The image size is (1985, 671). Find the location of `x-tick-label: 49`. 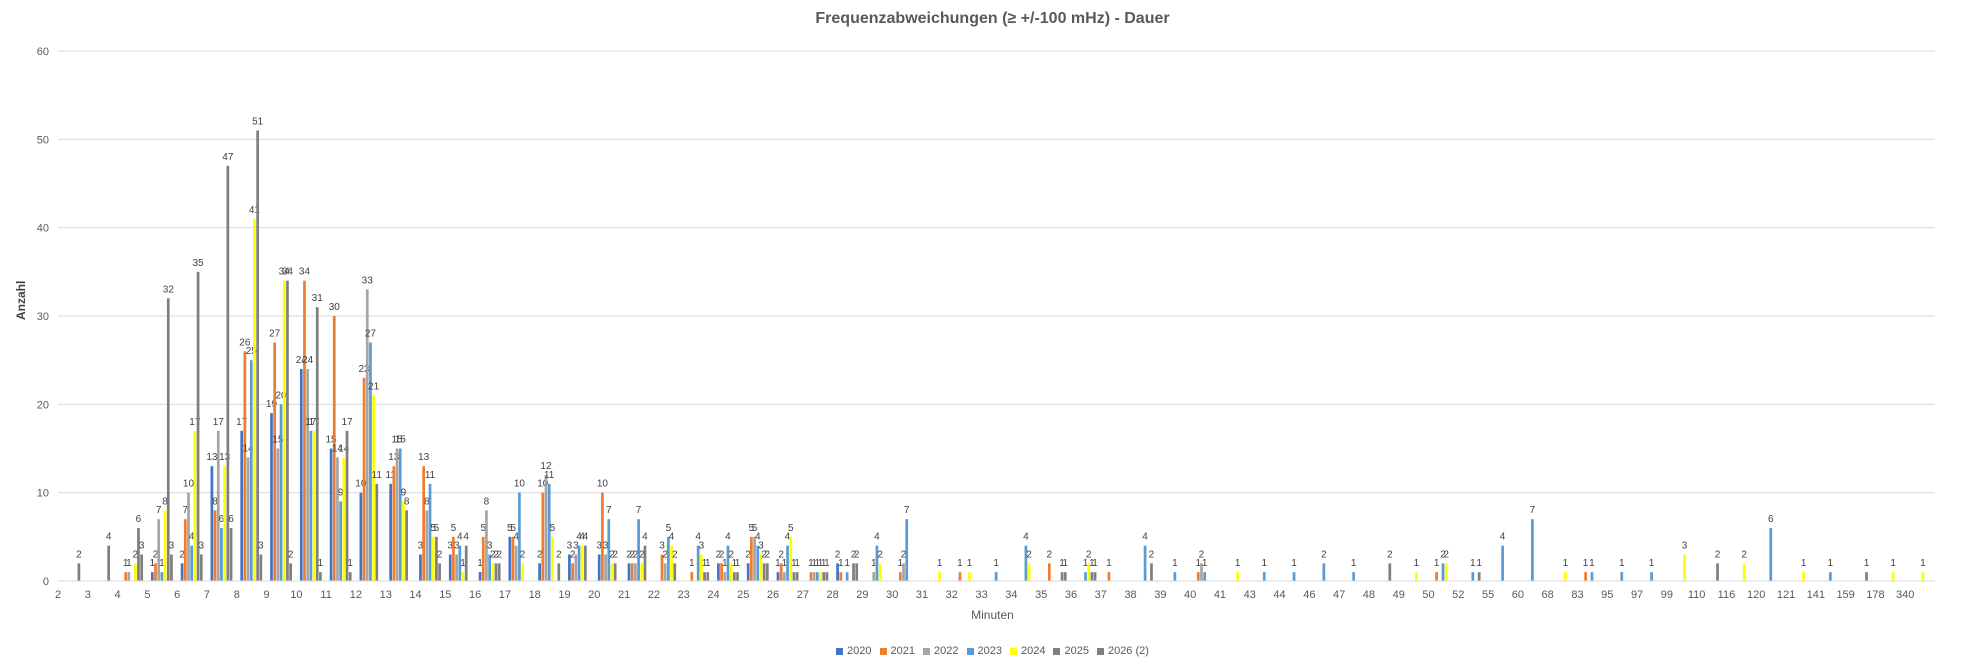

x-tick-label: 49 is located at coordinates (1399, 595).